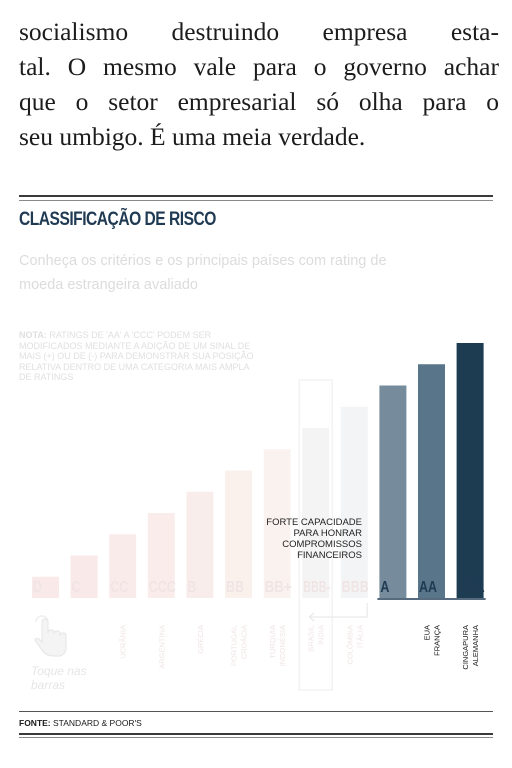 The height and width of the screenshot is (768, 512). What do you see at coordinates (316, 587) in the screenshot?
I see `bar-rating-label: BBB-` at bounding box center [316, 587].